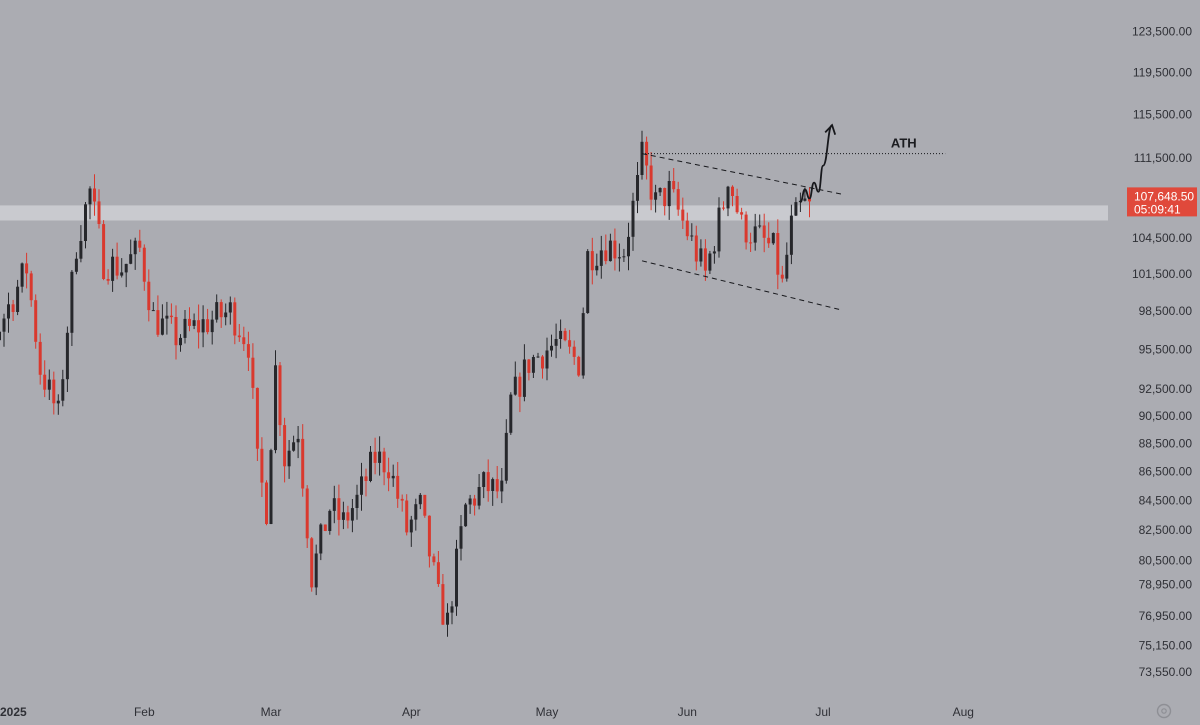  What do you see at coordinates (144, 712) in the screenshot?
I see `time-tick-label: Feb` at bounding box center [144, 712].